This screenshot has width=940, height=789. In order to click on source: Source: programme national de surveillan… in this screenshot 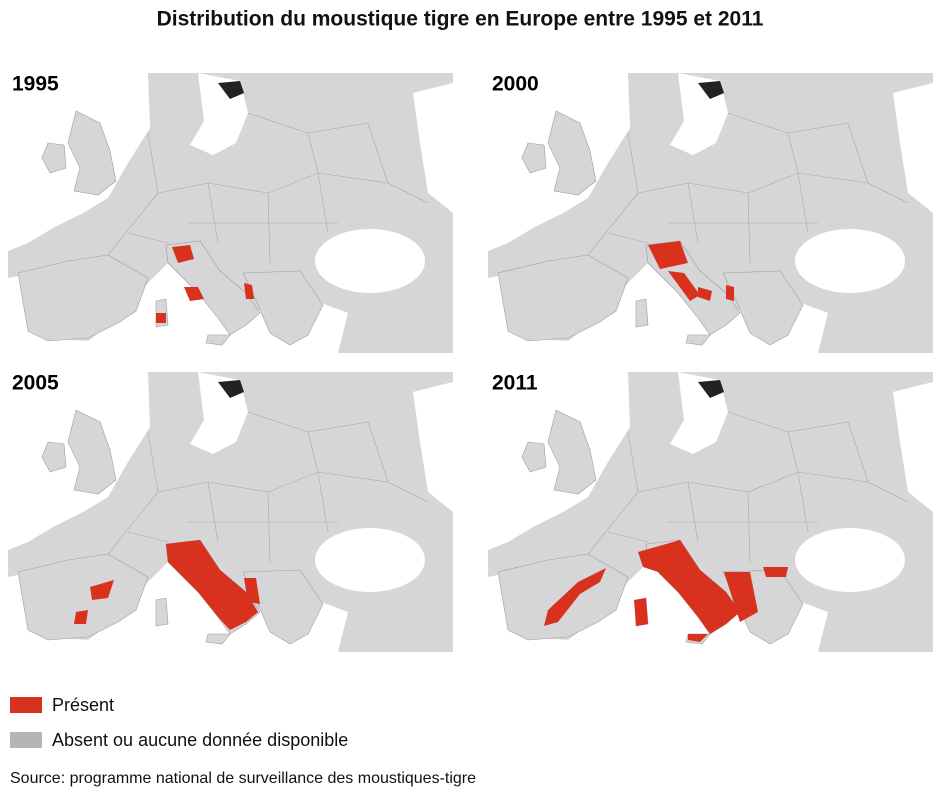, I will do `click(243, 778)`.